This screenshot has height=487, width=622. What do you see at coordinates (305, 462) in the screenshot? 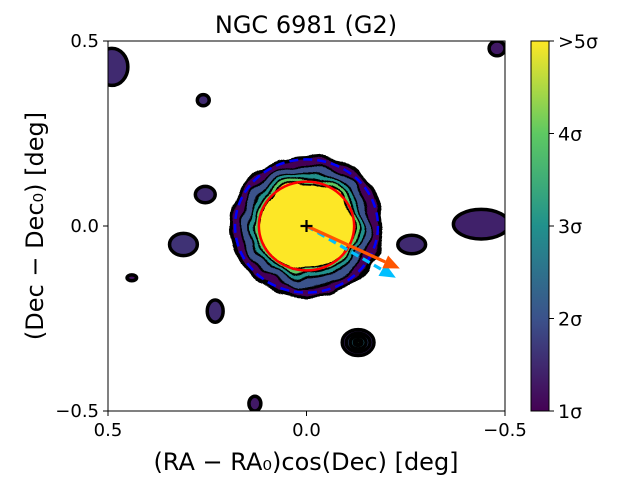
I see `x-axis-label: (RA − RA₀)cos(Dec) [deg]` at bounding box center [305, 462].